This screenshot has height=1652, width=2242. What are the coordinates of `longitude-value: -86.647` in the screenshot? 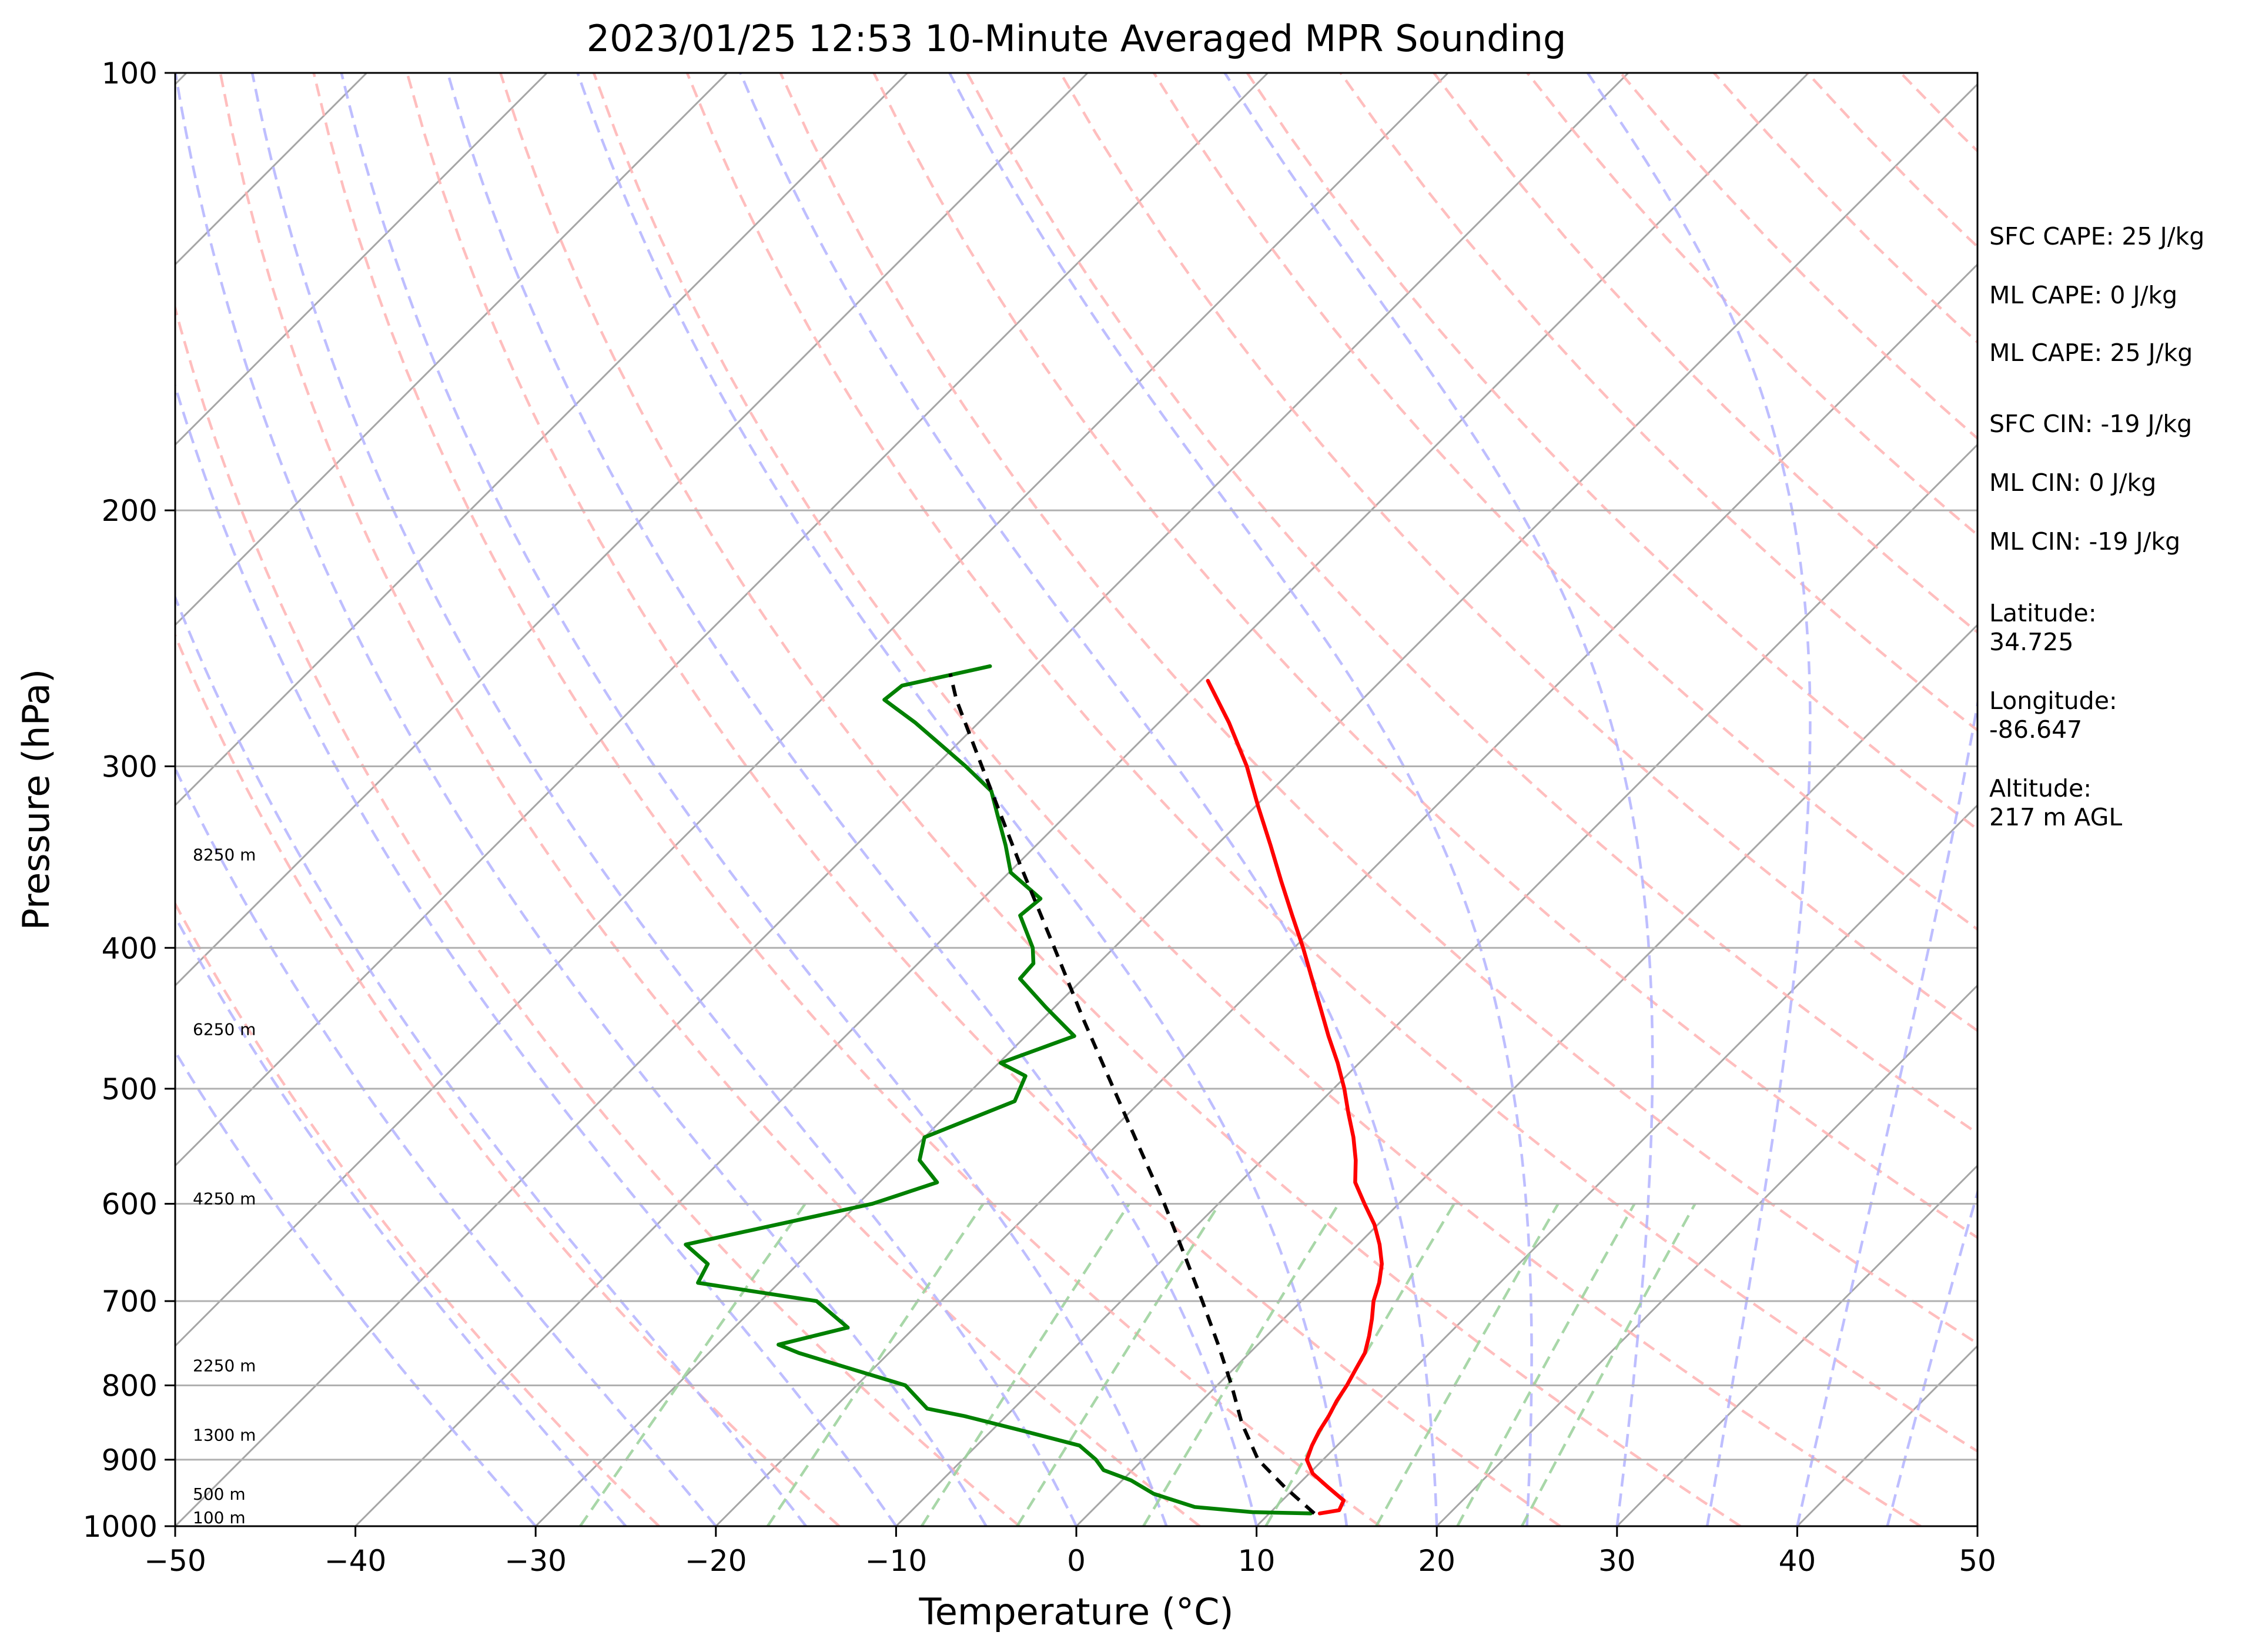 It's located at (2036, 730).